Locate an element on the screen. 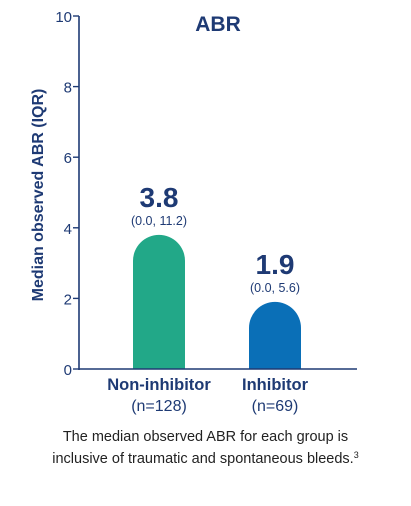  y-tick-label: 8 is located at coordinates (68, 88).